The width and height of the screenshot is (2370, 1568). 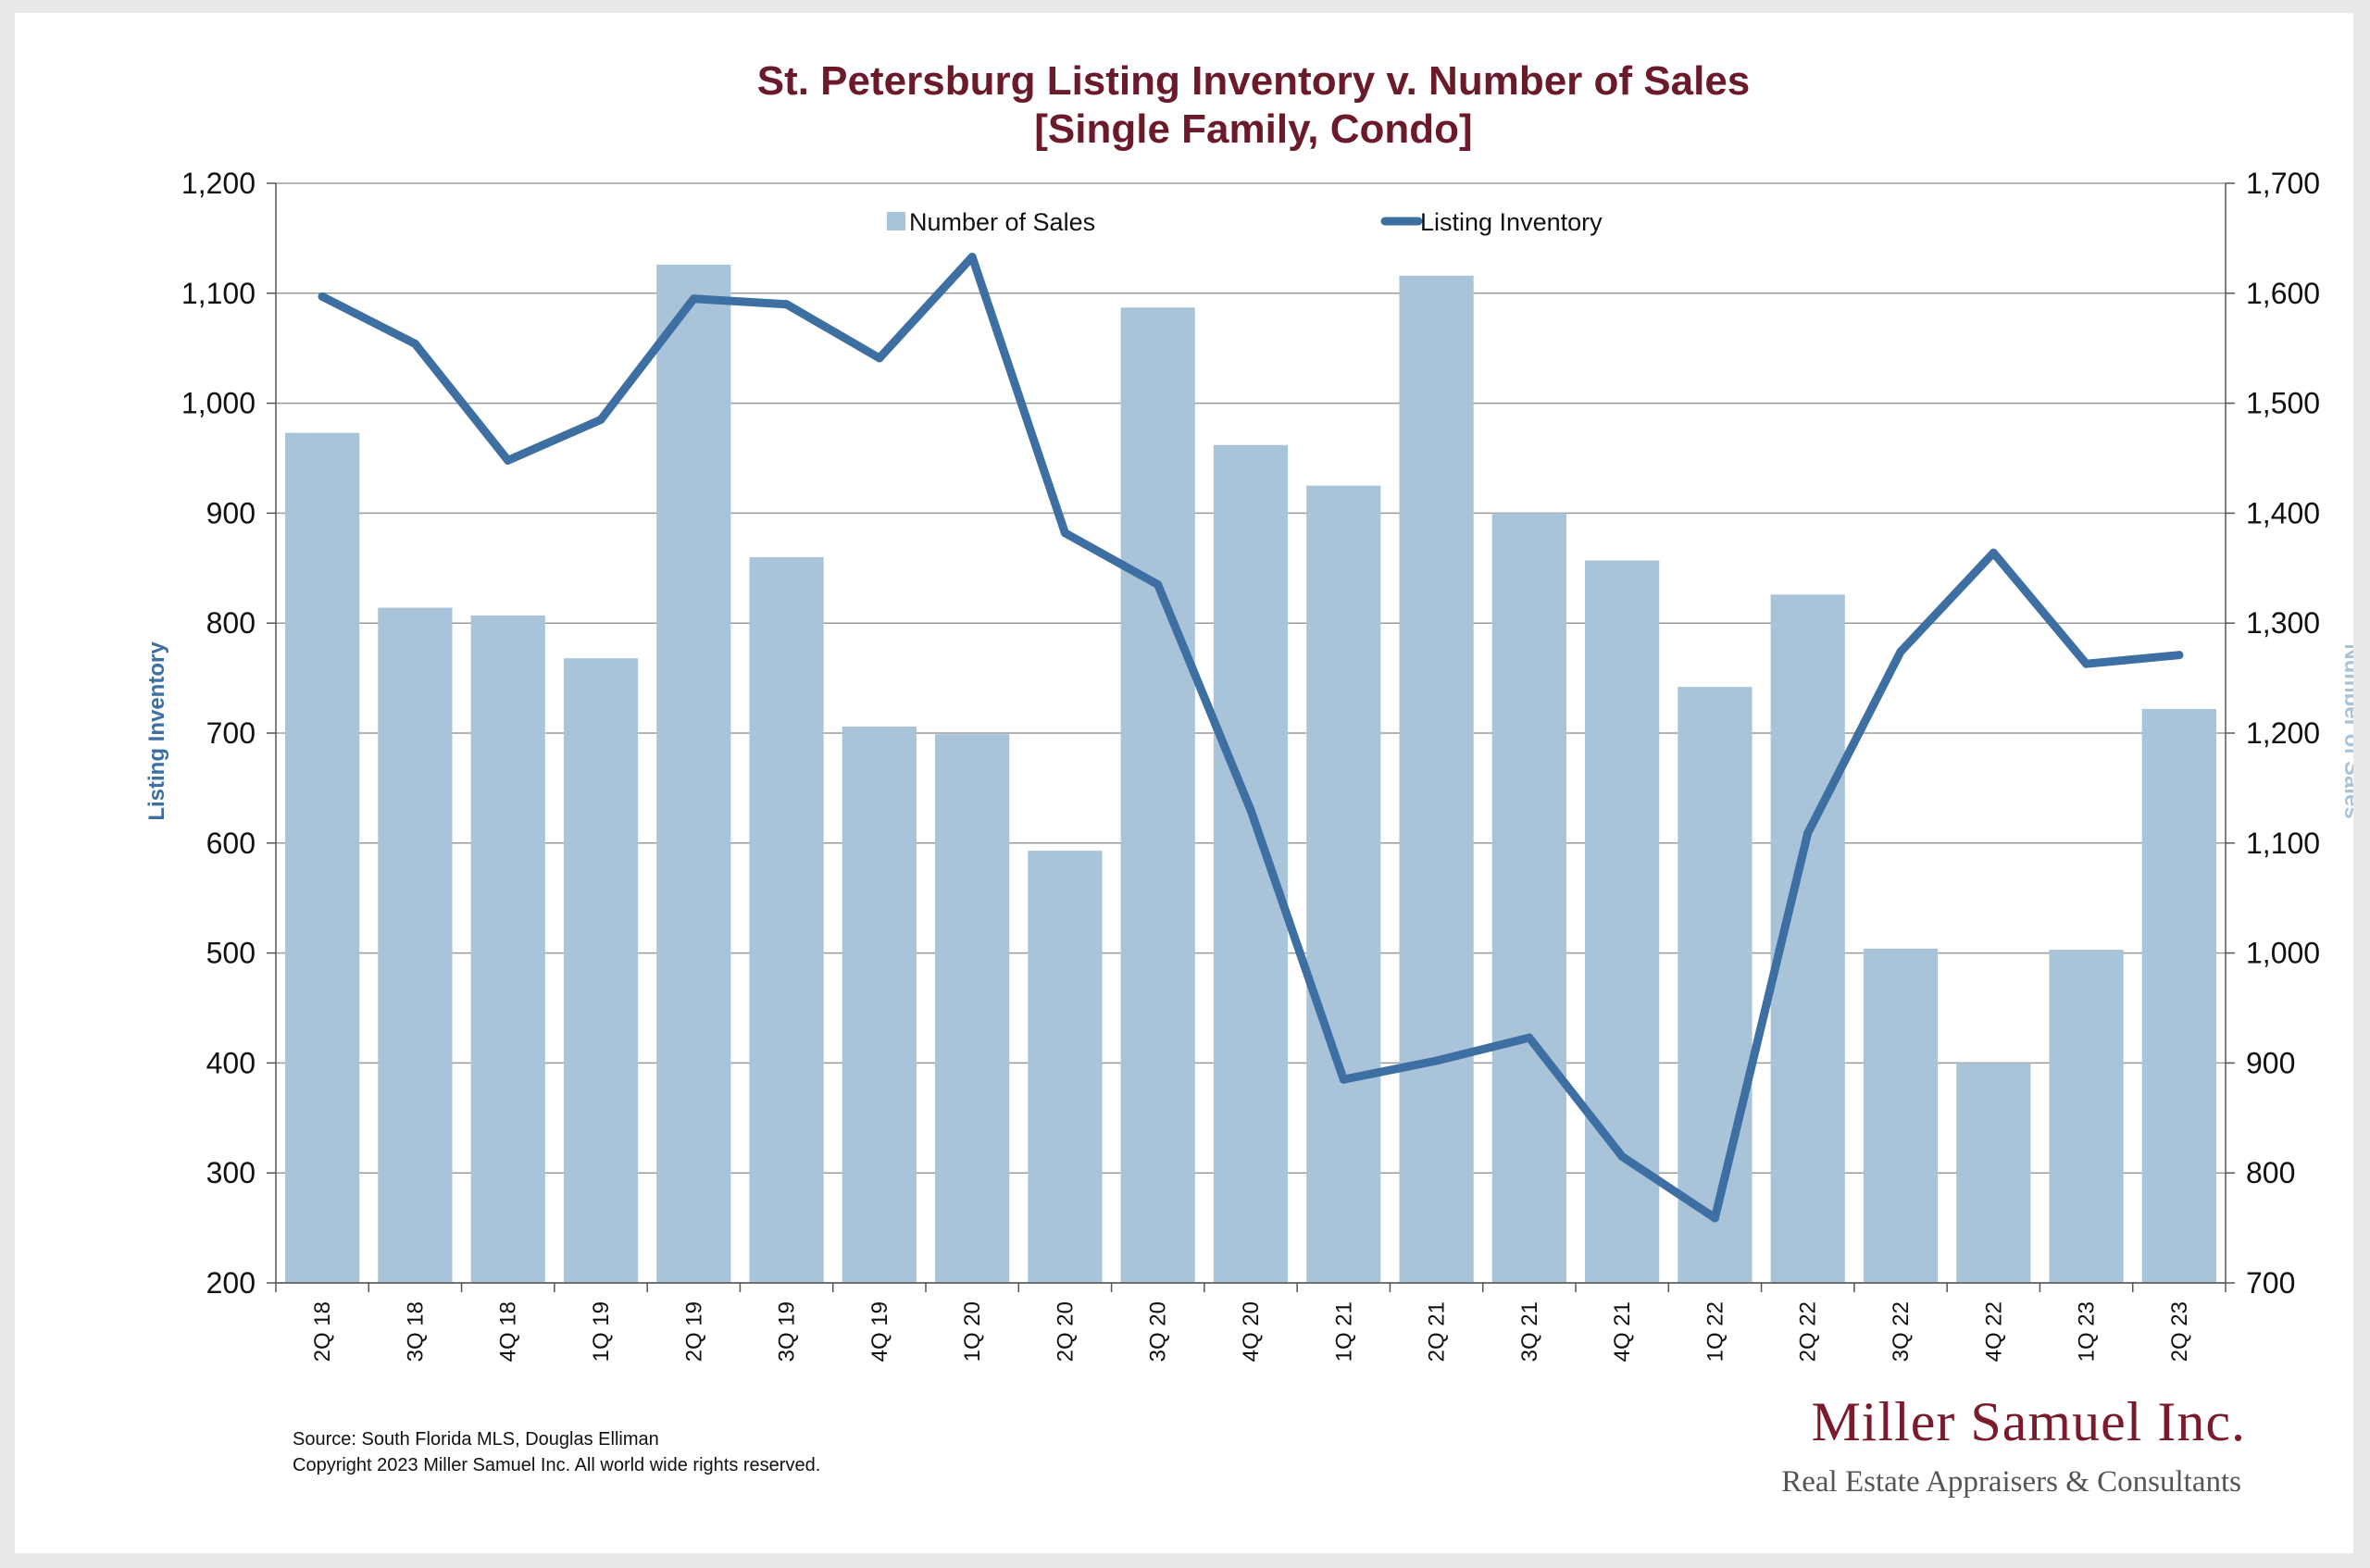 I want to click on x-tick-label: 3Q 21, so click(x=1529, y=1331).